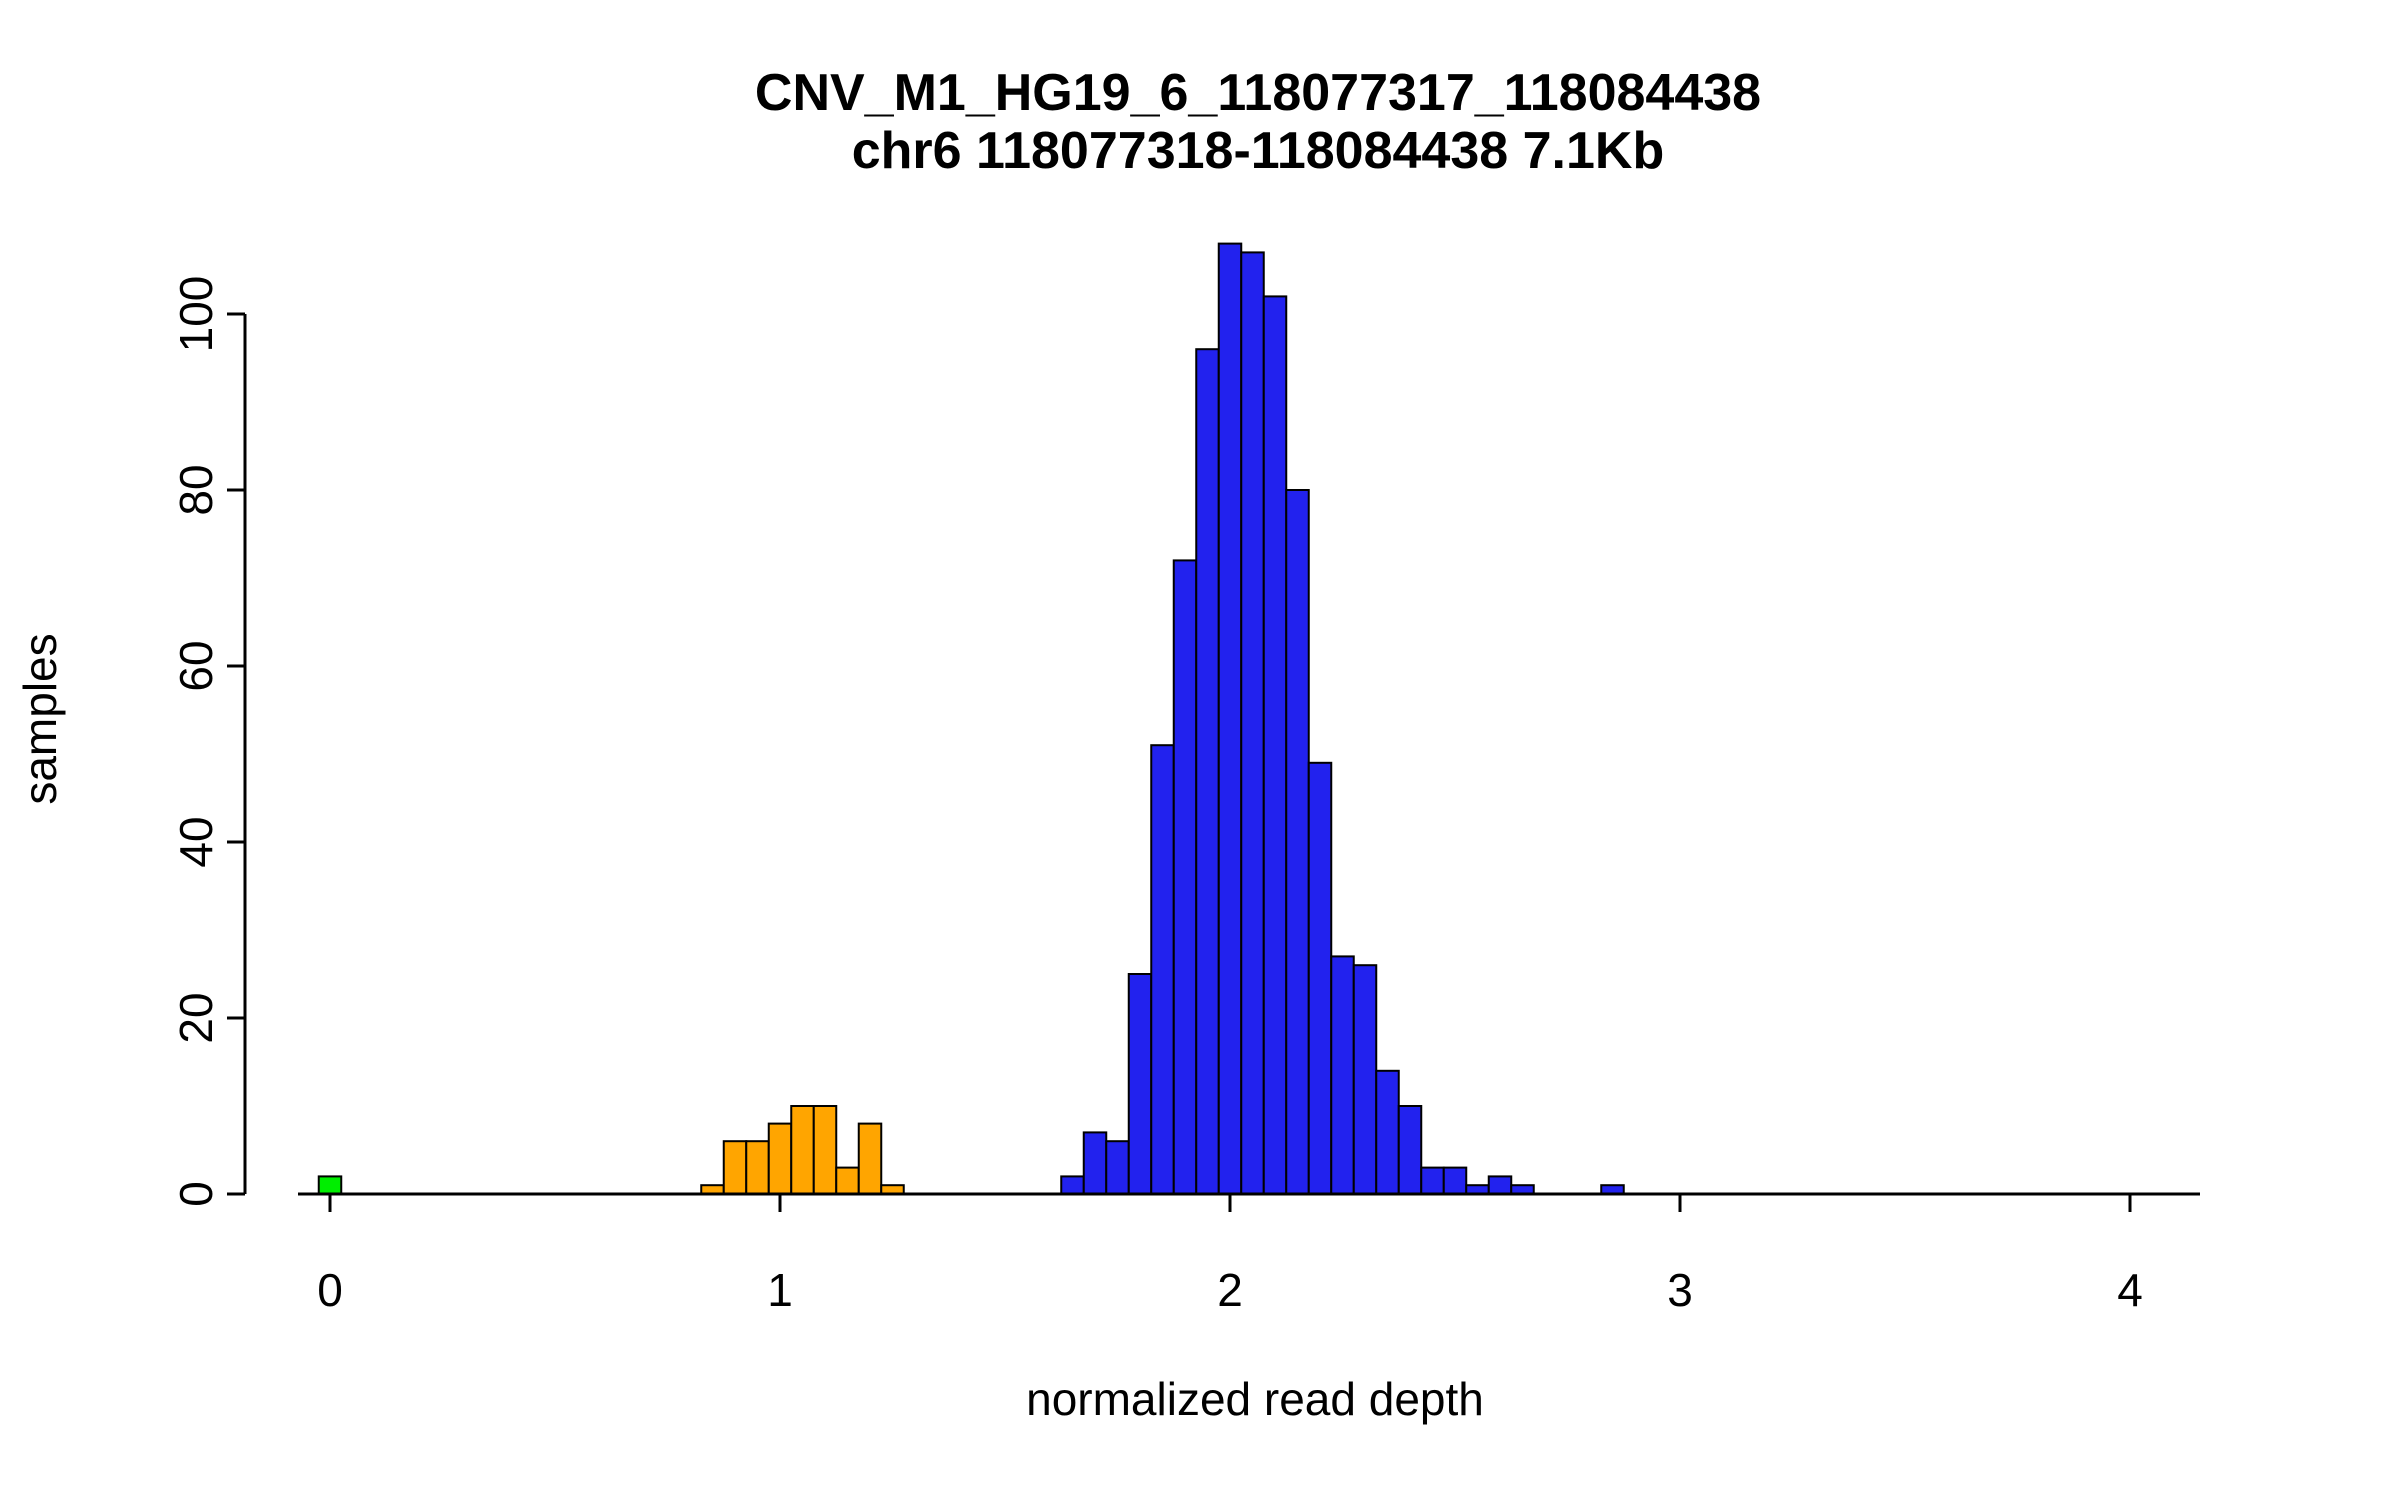  I want to click on x-tick-label: 3, so click(1680, 1290).